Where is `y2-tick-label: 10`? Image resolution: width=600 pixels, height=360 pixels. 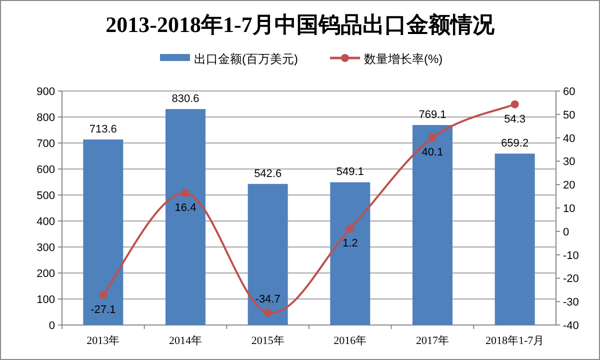
y2-tick-label: 10 is located at coordinates (569, 209).